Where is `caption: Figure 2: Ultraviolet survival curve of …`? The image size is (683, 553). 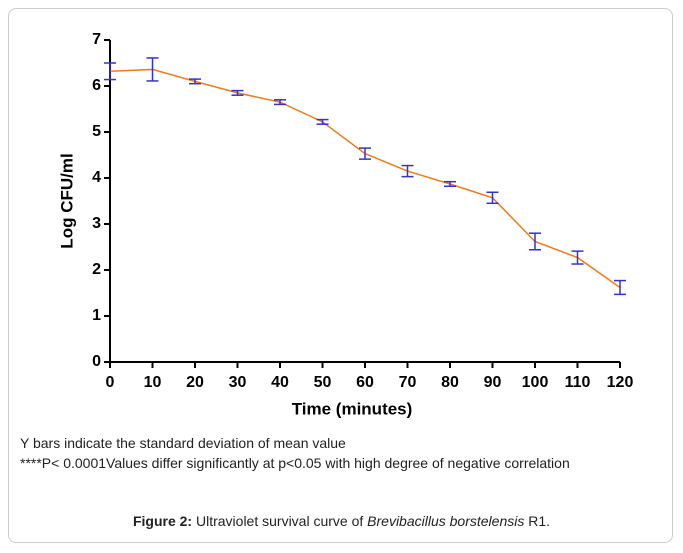 caption: Figure 2: Ultraviolet survival curve of … is located at coordinates (341, 521).